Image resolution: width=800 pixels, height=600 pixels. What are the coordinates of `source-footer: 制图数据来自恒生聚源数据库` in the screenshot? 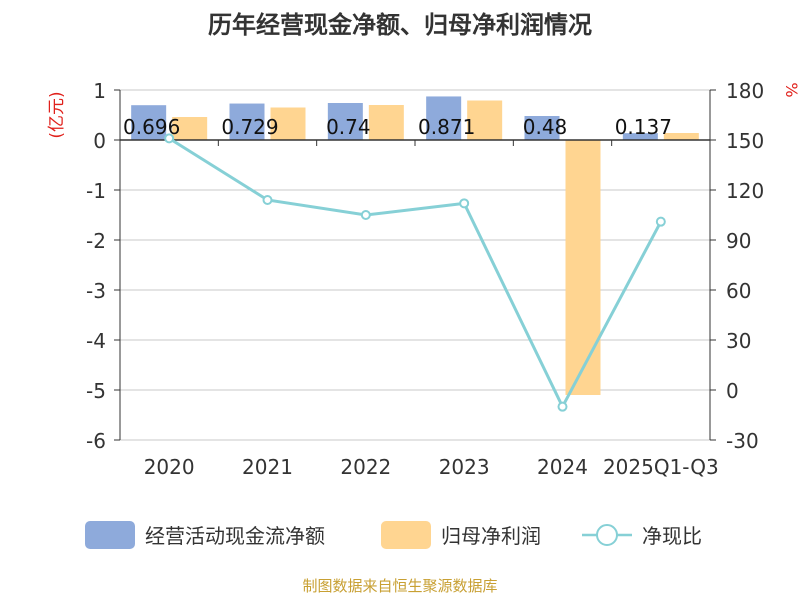 It's located at (399, 586).